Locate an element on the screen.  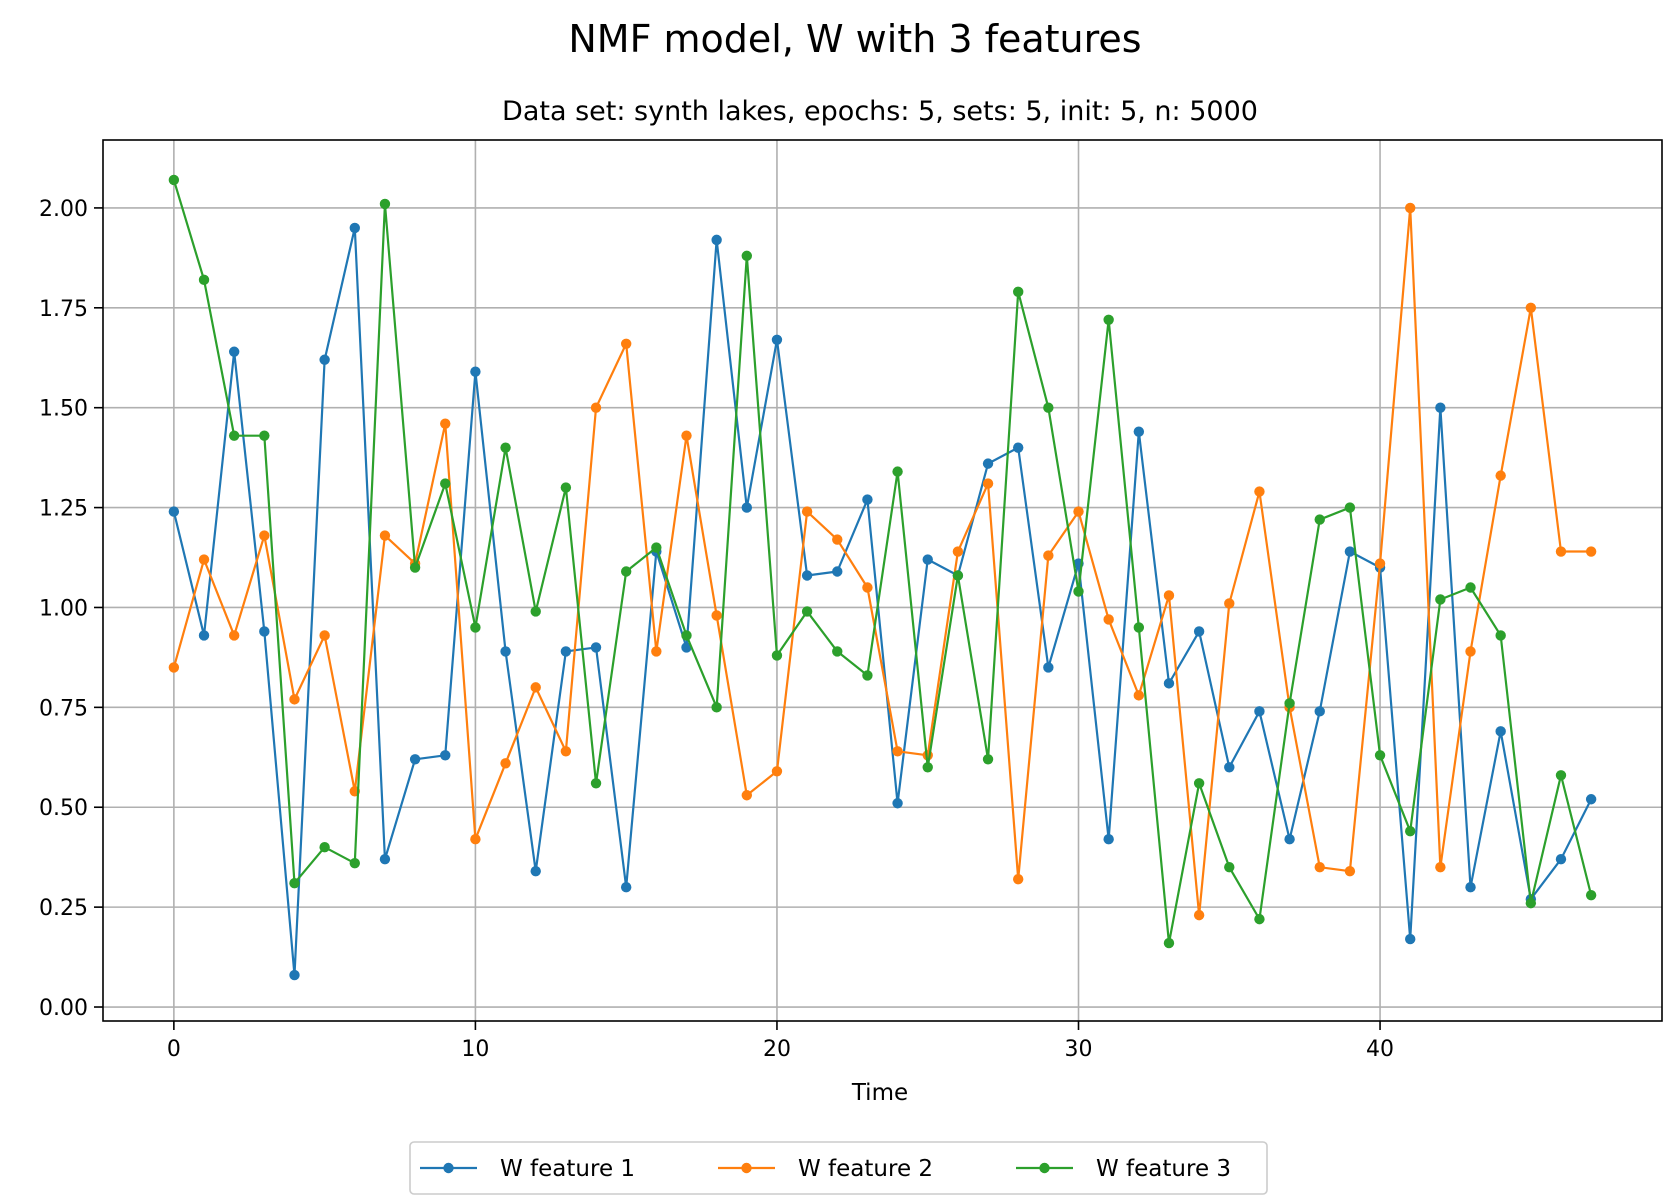
x-tick-label: 40 is located at coordinates (1380, 1049).